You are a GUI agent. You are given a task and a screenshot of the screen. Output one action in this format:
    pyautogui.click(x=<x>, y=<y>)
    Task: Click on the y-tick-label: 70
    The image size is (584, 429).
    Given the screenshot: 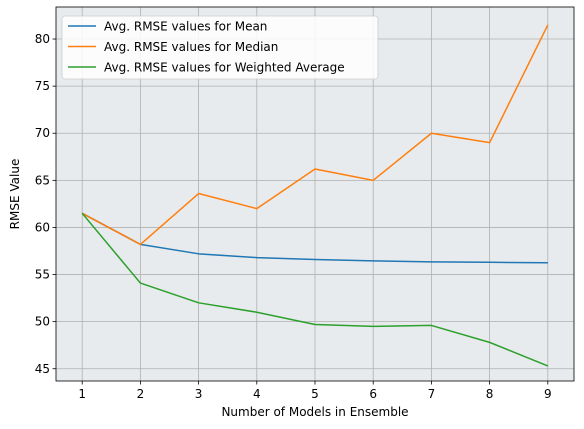 What is the action you would take?
    pyautogui.click(x=42, y=133)
    